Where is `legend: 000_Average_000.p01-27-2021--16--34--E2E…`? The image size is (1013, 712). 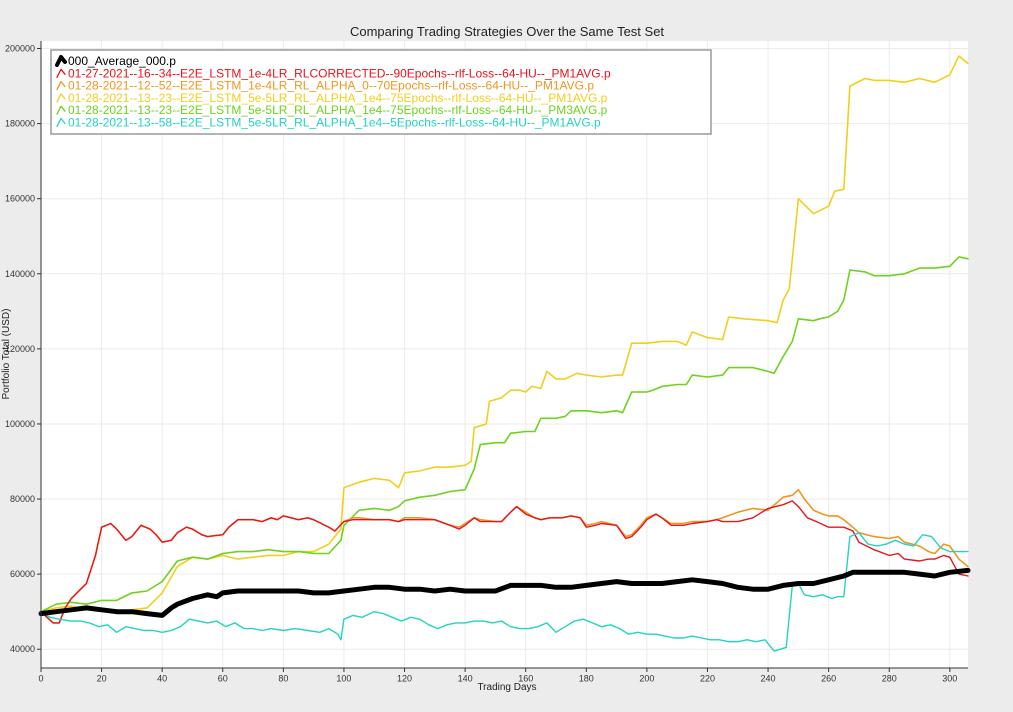
legend: 000_Average_000.p01-27-2021--16--34--E2E… is located at coordinates (381, 92).